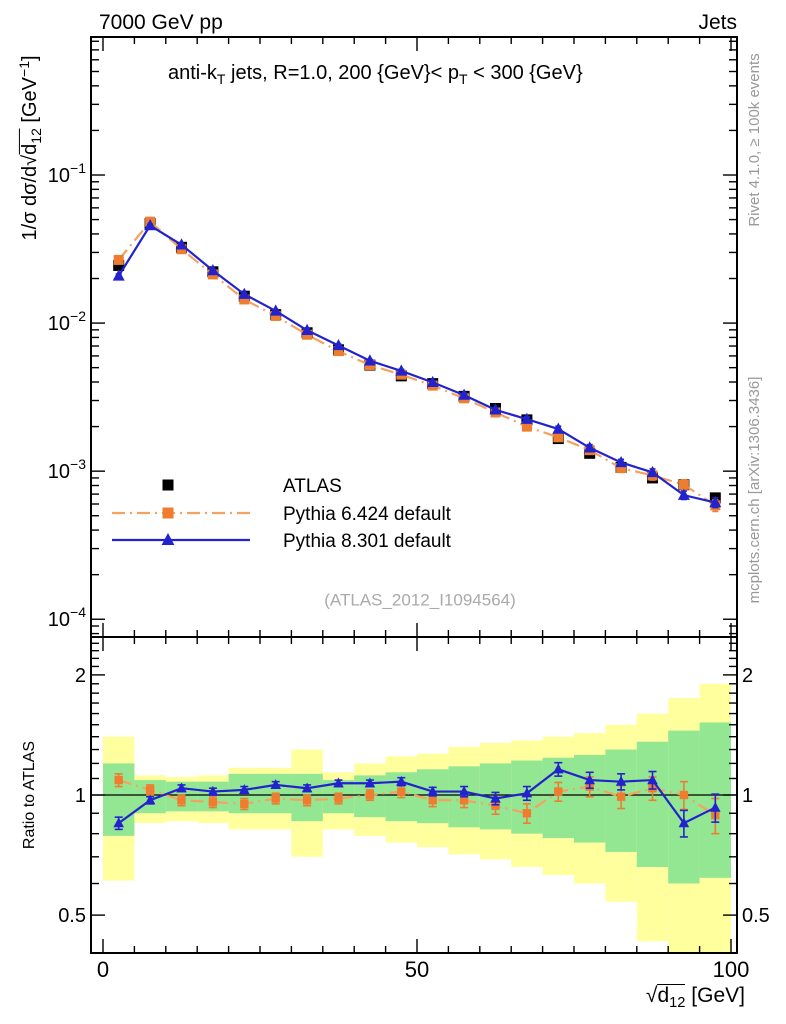 The height and width of the screenshot is (1024, 786). What do you see at coordinates (67, 617) in the screenshot?
I see `y-tick-label: 10⁻⁴` at bounding box center [67, 617].